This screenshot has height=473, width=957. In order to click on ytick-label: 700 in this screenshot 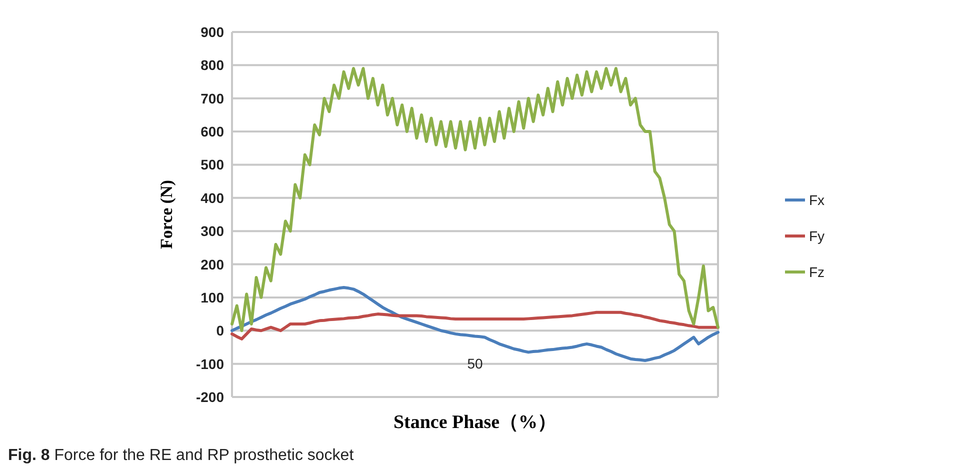, I will do `click(212, 98)`.